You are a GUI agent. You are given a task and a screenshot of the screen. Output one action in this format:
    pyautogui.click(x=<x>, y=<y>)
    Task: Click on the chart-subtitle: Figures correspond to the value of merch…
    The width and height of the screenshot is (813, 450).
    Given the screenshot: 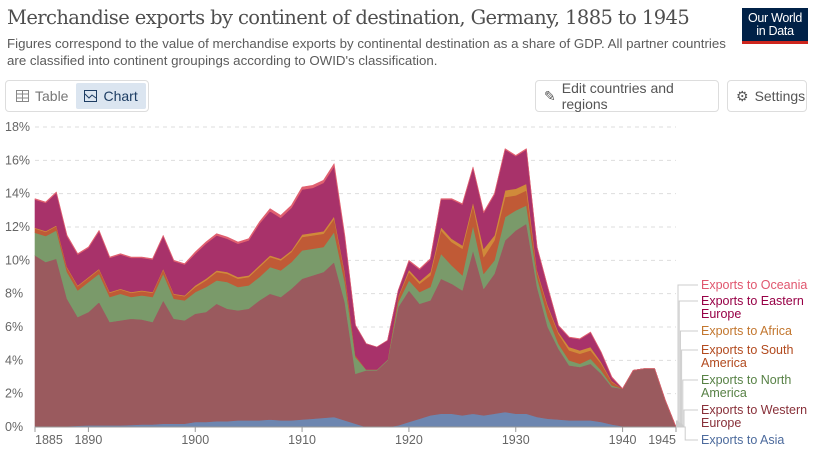 What is the action you would take?
    pyautogui.click(x=366, y=52)
    